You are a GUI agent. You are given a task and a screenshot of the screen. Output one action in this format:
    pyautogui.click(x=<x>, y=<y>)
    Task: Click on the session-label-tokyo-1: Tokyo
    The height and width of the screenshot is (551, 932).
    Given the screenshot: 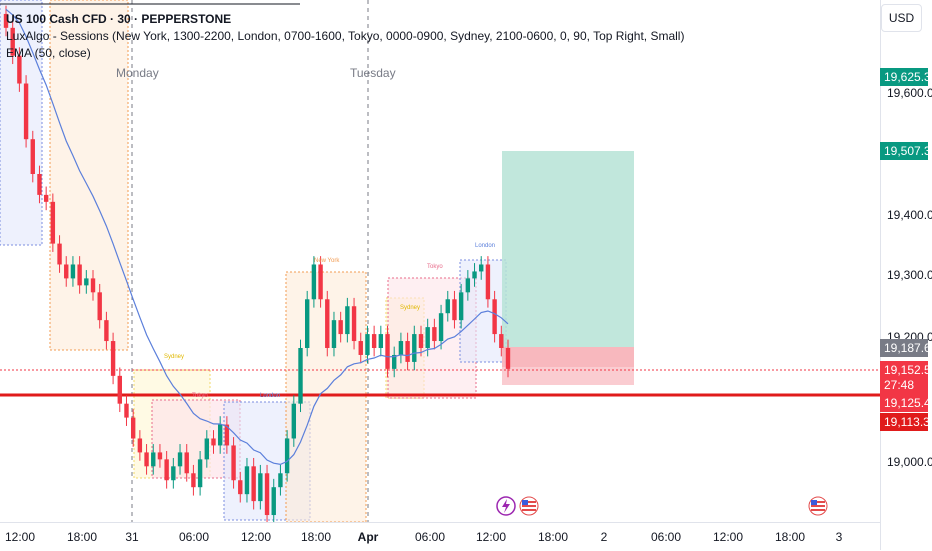 What is the action you would take?
    pyautogui.click(x=200, y=396)
    